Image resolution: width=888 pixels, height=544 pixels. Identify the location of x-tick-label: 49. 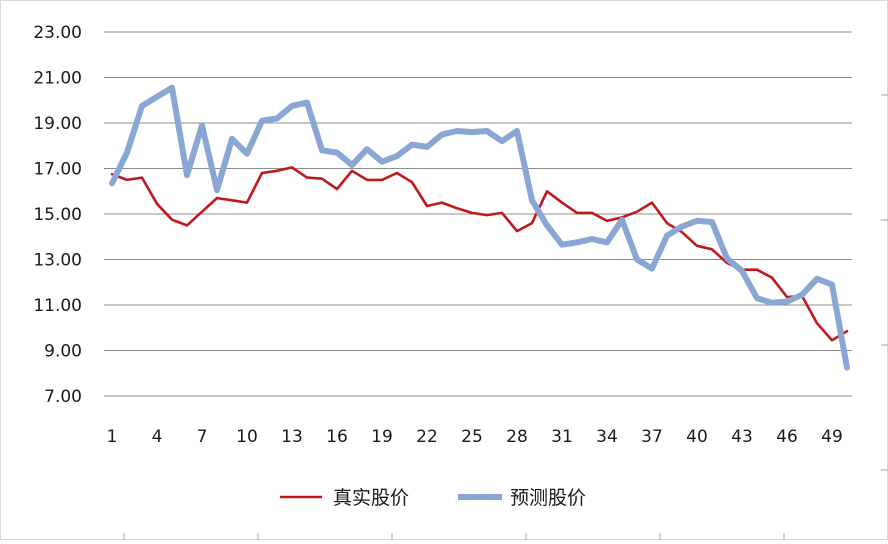
(832, 437).